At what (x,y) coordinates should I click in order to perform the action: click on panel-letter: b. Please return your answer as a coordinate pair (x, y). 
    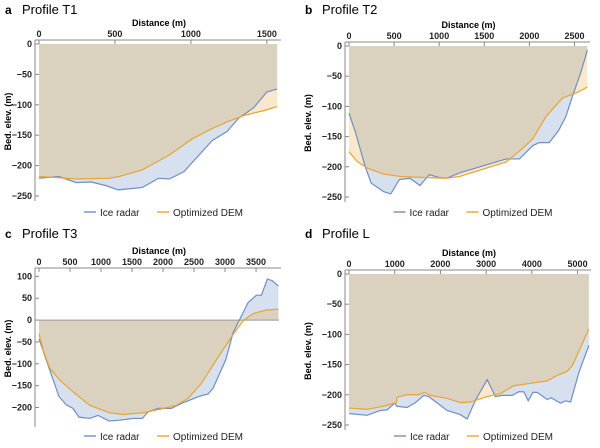
    Looking at the image, I should click on (309, 10).